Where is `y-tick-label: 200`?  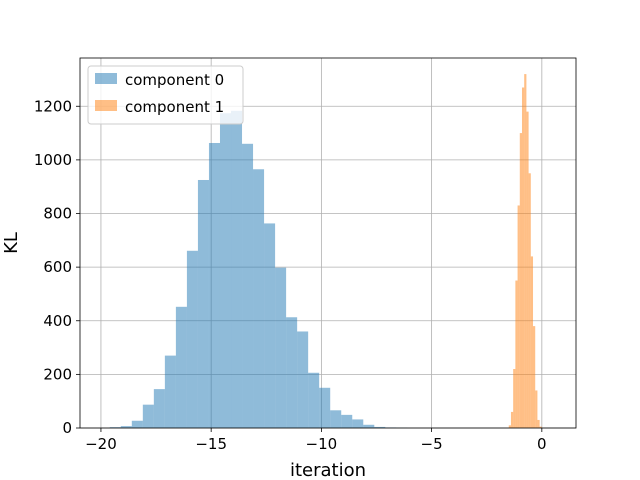
y-tick-label: 200 is located at coordinates (57, 374).